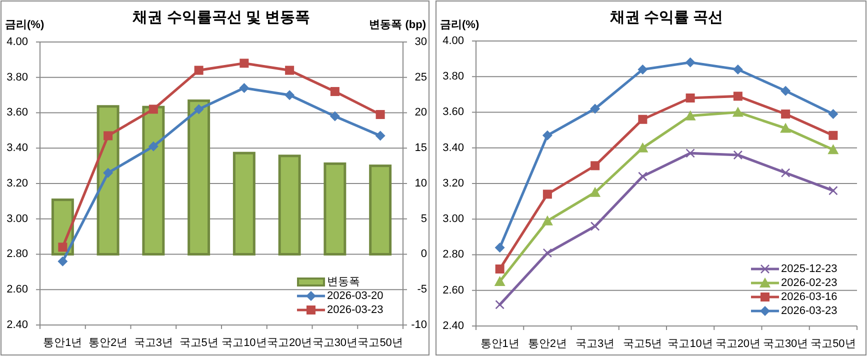  Describe the element at coordinates (221, 17) in the screenshot. I see `chart-title: 채권 수익률곡선 및 변동폭` at that location.